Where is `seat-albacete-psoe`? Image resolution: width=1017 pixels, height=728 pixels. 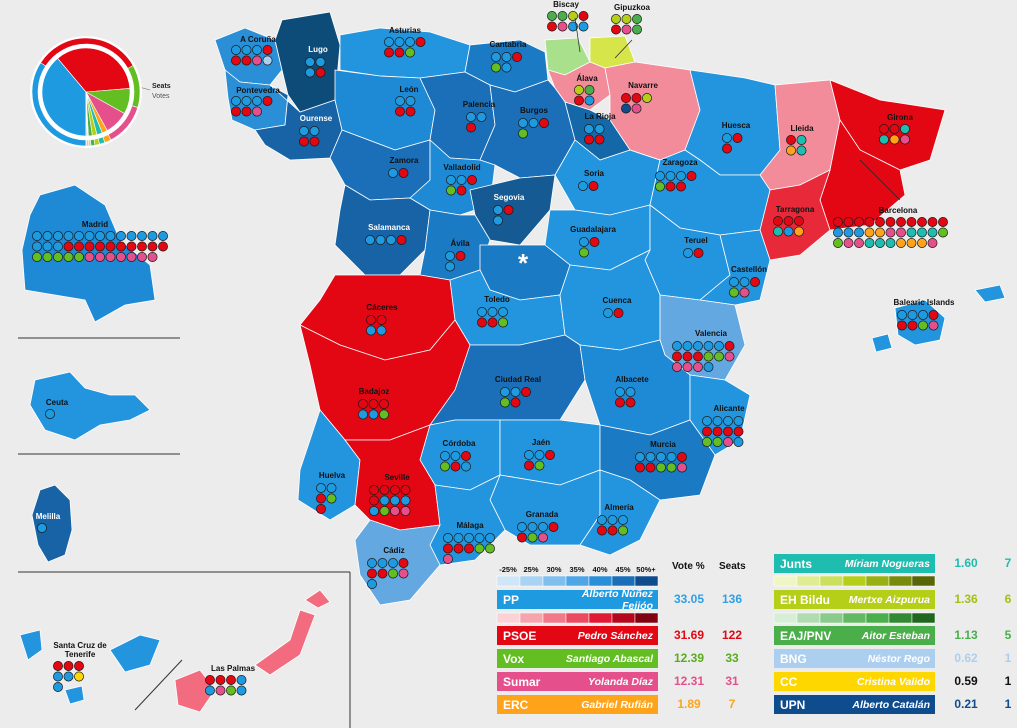 seat-albacete-psoe is located at coordinates (620, 402).